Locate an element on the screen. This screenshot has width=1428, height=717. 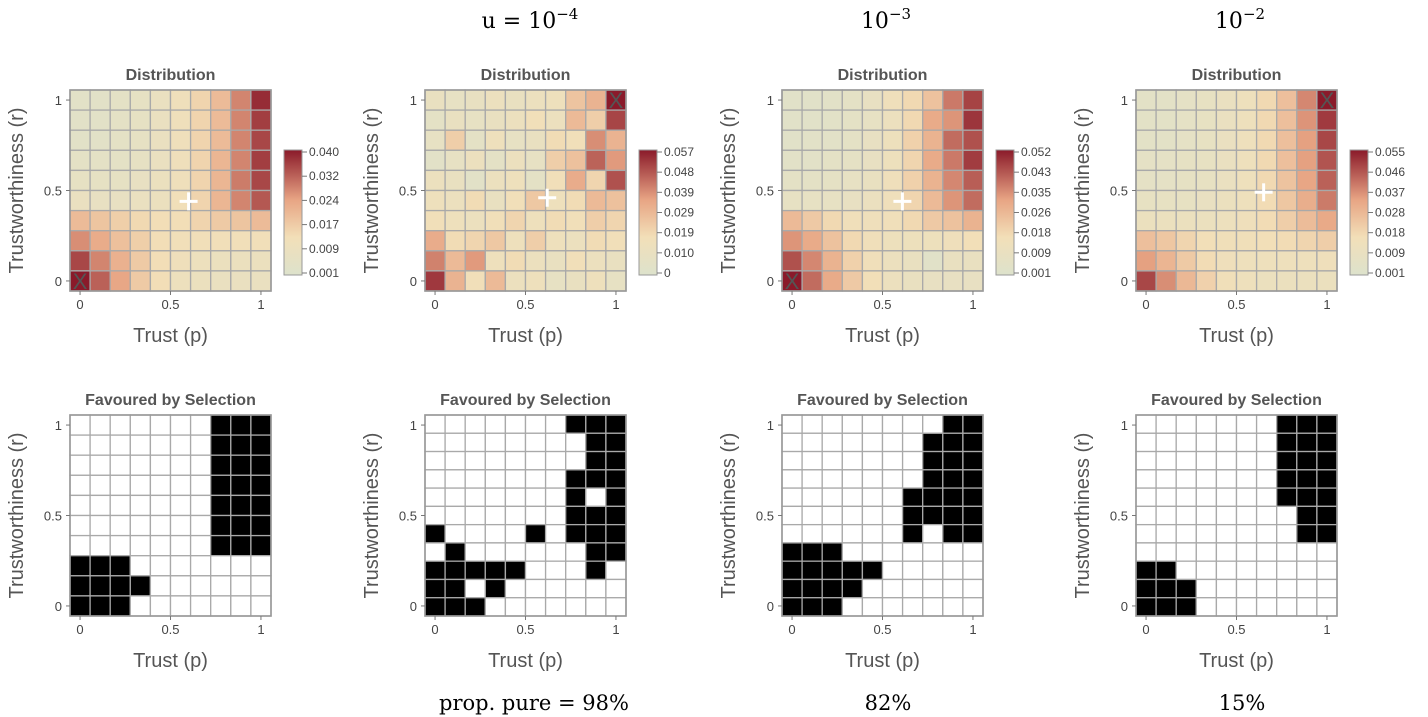
y-tick-label: 0 is located at coordinates (1124, 606).